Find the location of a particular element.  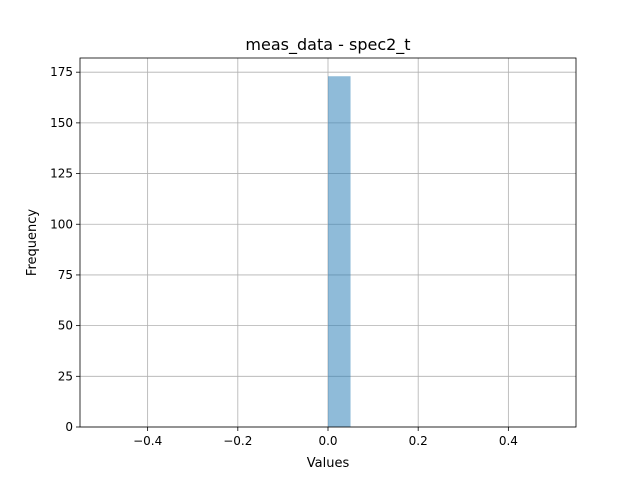

x-tick-label: 0.4 is located at coordinates (508, 441).